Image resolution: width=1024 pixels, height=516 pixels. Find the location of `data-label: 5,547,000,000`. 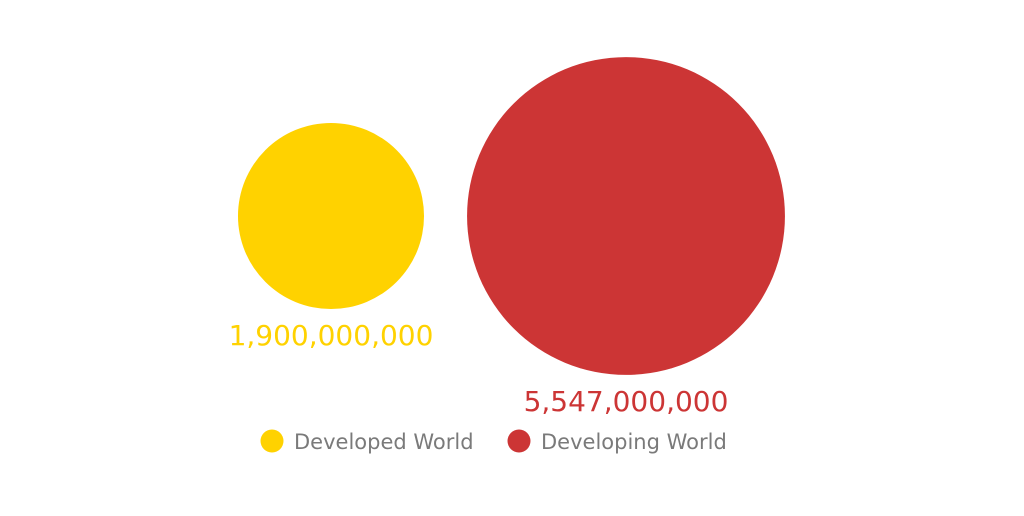

data-label: 5,547,000,000 is located at coordinates (626, 401).